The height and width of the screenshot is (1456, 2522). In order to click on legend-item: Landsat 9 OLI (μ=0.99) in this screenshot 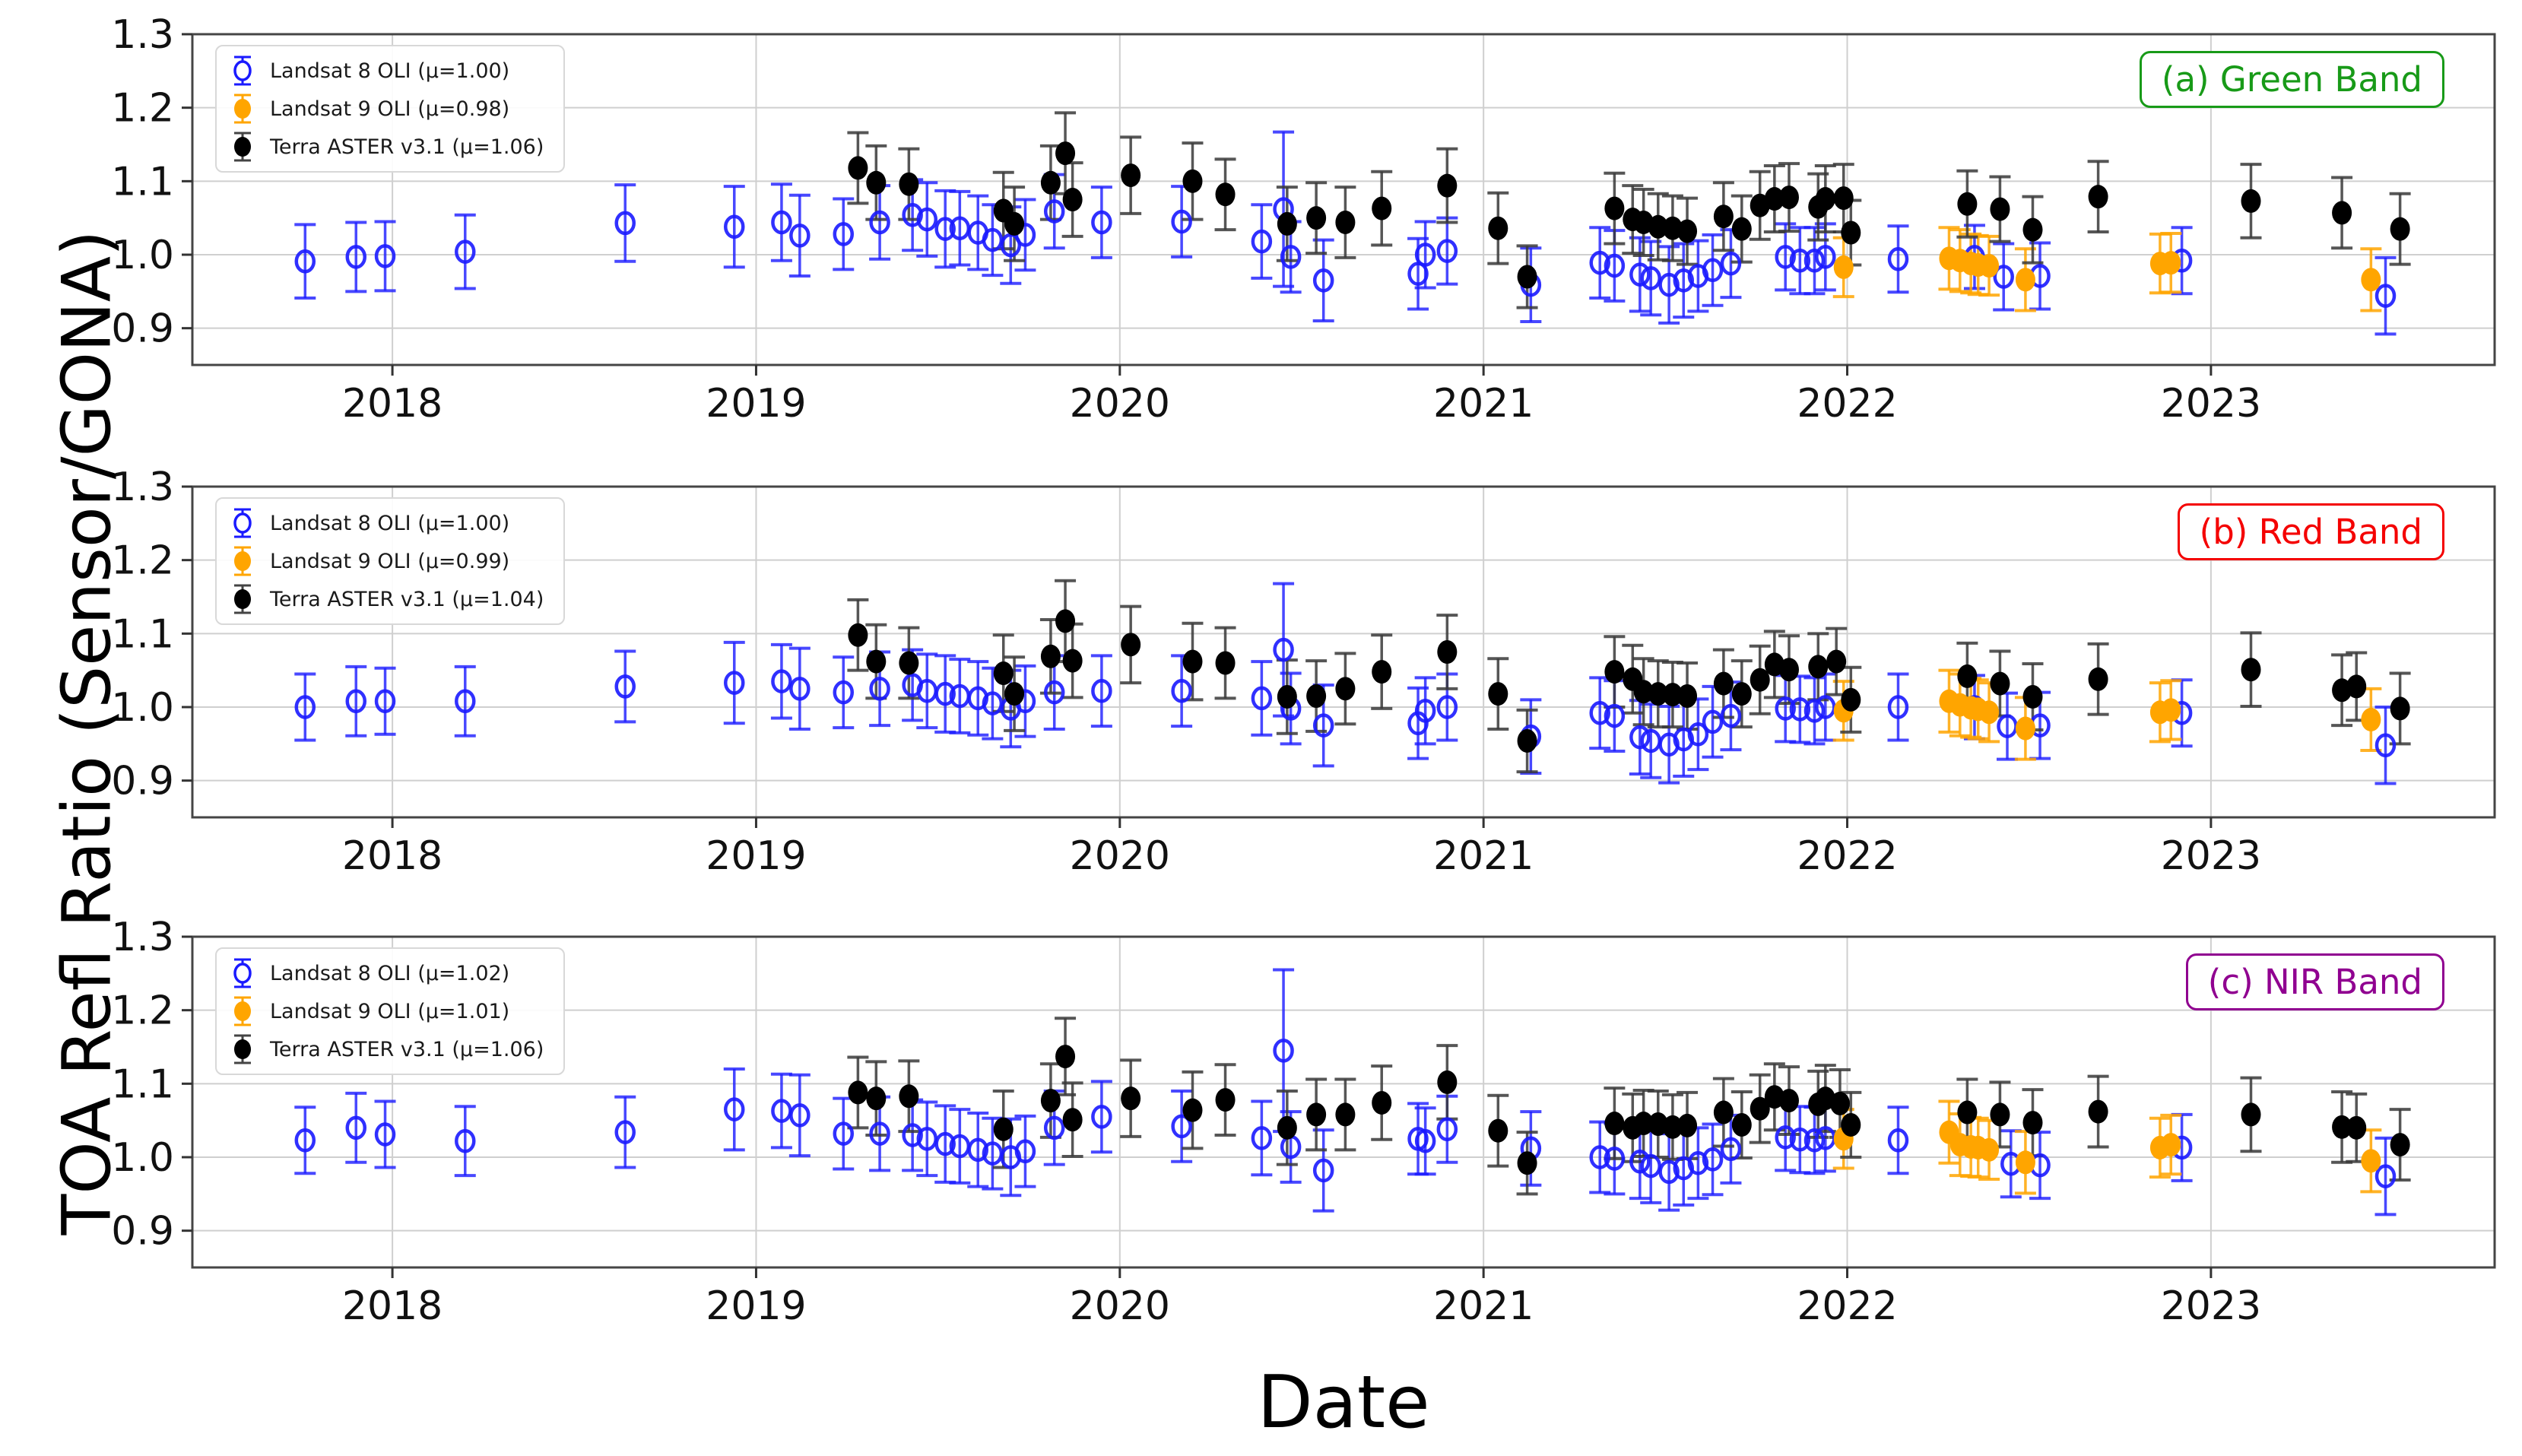, I will do `click(385, 561)`.